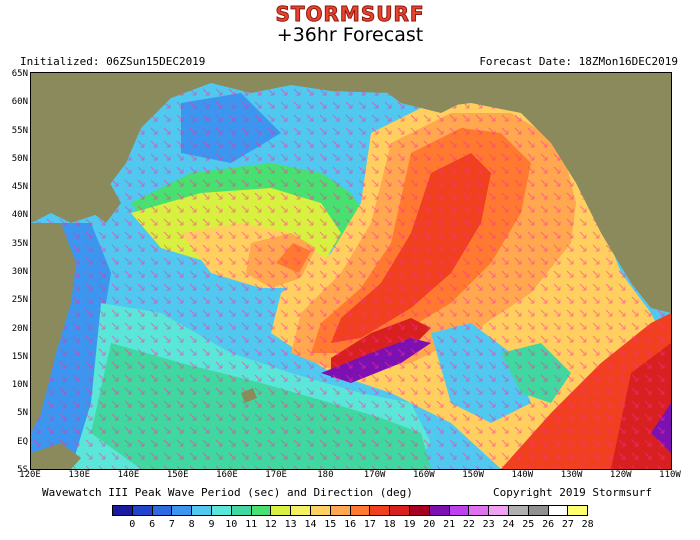 The width and height of the screenshot is (700, 540). Describe the element at coordinates (19, 243) in the screenshot. I see `lat-label: 35N` at that location.